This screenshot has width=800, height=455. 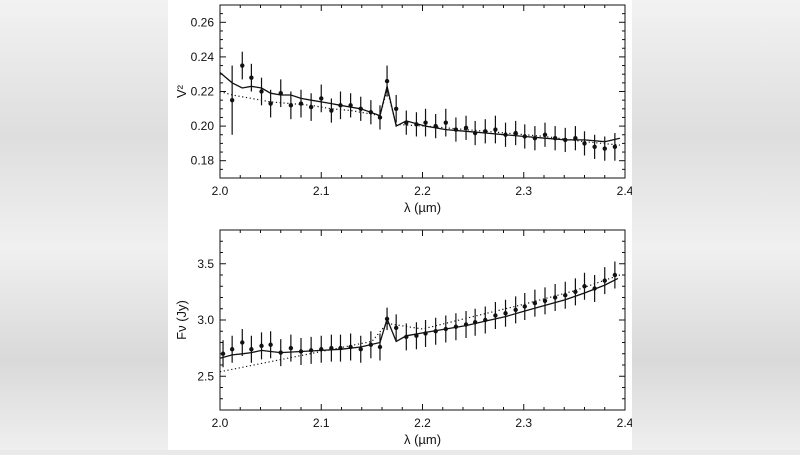 I want to click on y-tick-label: 0.24, so click(x=203, y=57).